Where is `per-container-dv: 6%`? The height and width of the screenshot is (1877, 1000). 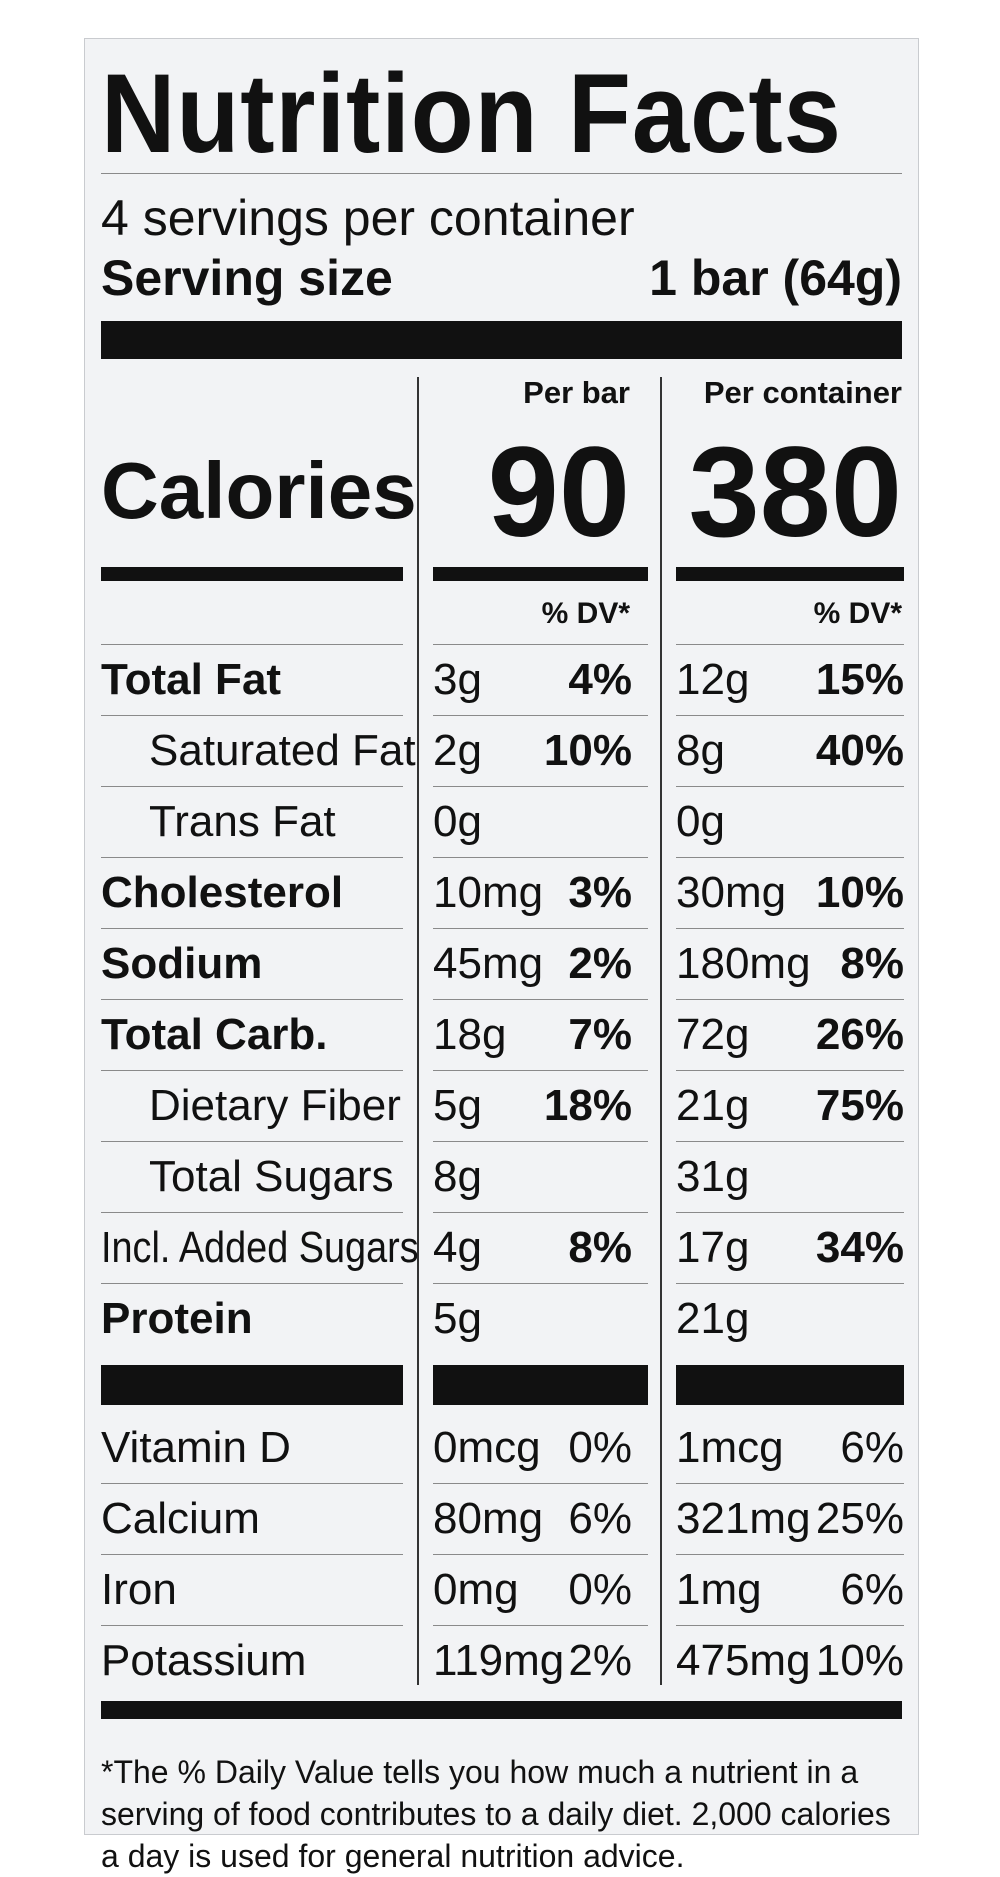 per-container-dv: 6% is located at coordinates (872, 1589).